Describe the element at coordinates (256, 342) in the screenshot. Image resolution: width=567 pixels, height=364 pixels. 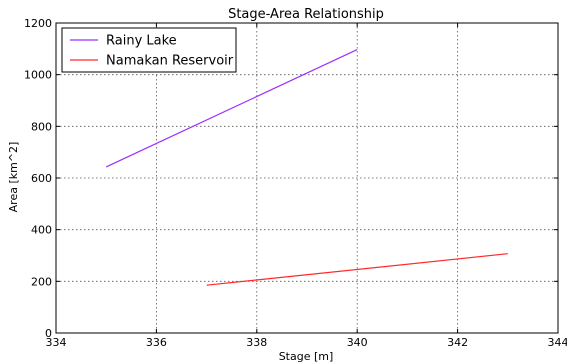
I see `x-tick-label: 338` at that location.